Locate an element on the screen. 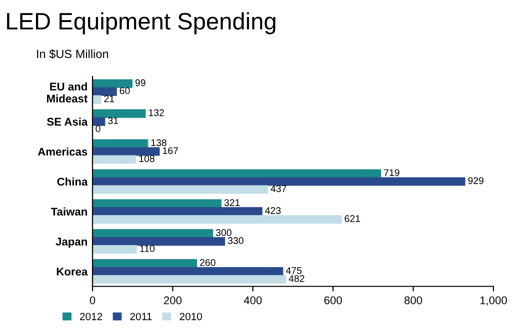  data-label: 108 is located at coordinates (146, 158).